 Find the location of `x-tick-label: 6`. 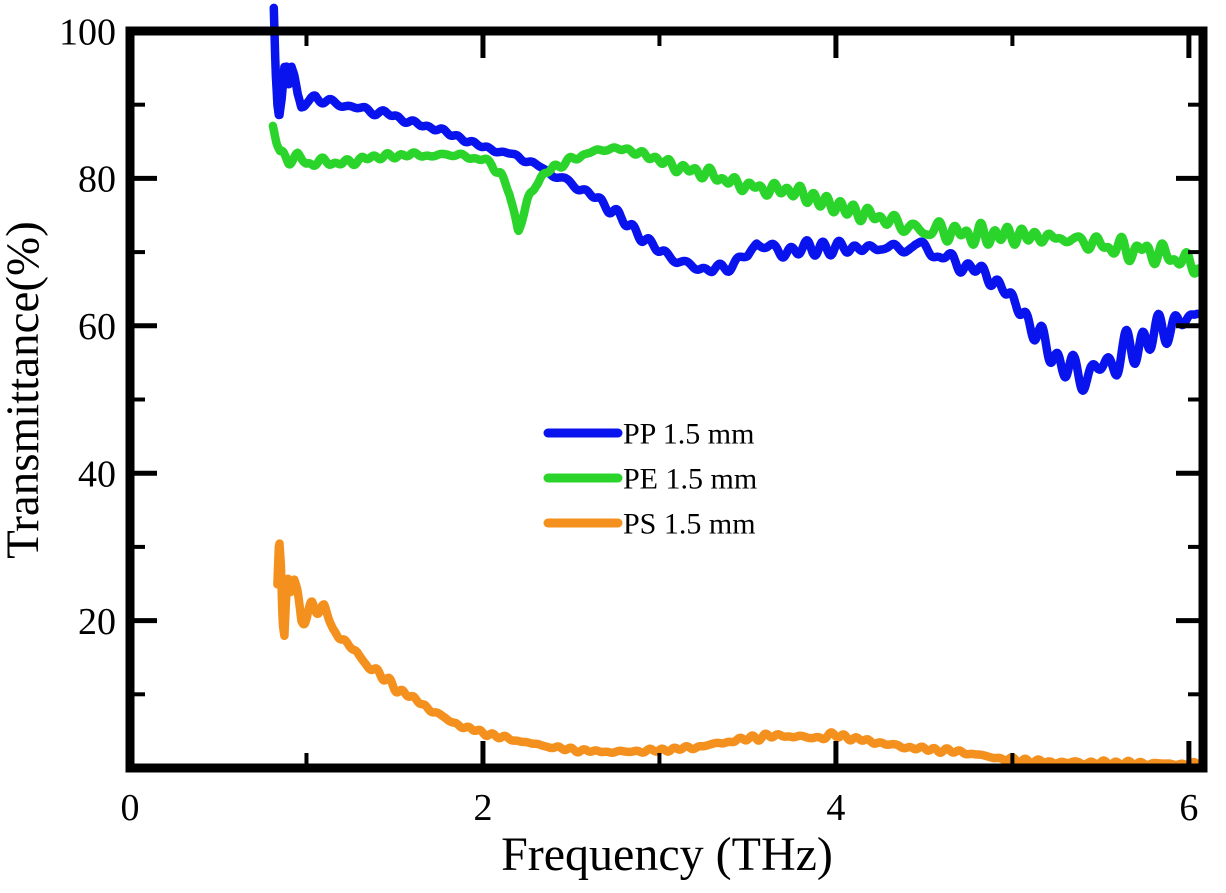

x-tick-label: 6 is located at coordinates (1188, 808).